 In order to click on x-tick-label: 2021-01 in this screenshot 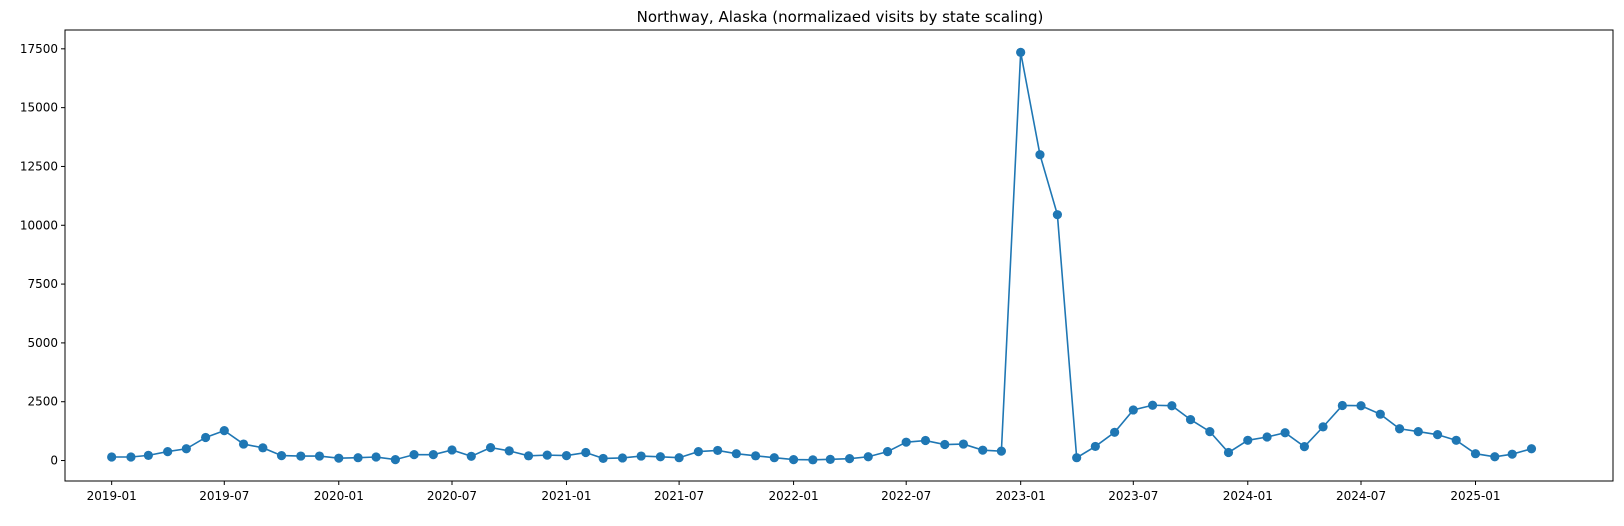, I will do `click(566, 496)`.